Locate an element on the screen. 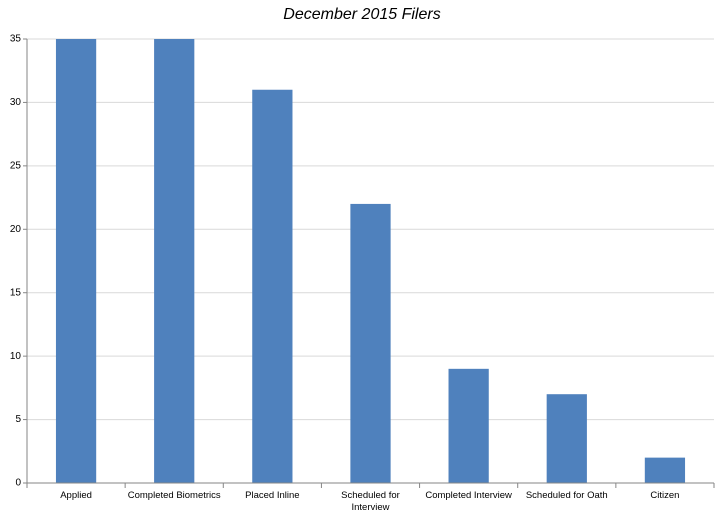 The height and width of the screenshot is (513, 721). x-tick-label: Completed Interview is located at coordinates (468, 495).